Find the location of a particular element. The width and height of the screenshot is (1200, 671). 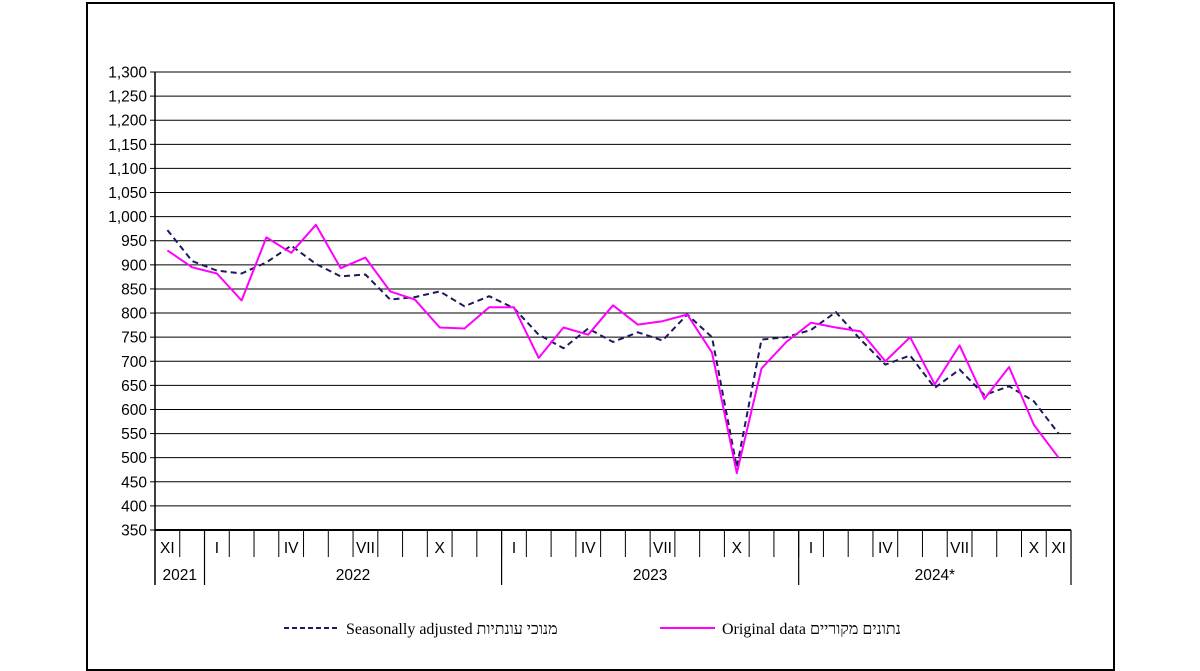

y-tick-label: 1,250 is located at coordinates (127, 97).